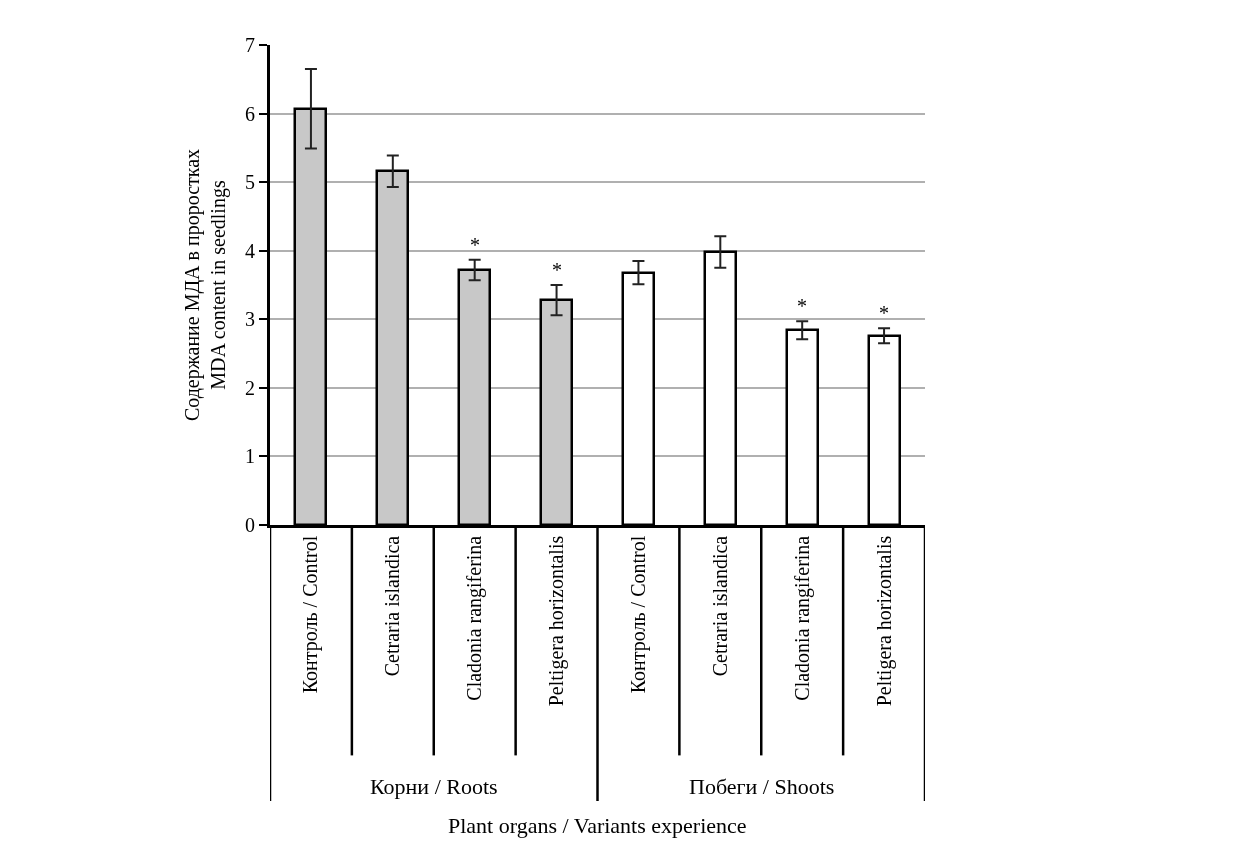  I want to click on x-axis-title: Plant organs / Variants experience, so click(597, 825).